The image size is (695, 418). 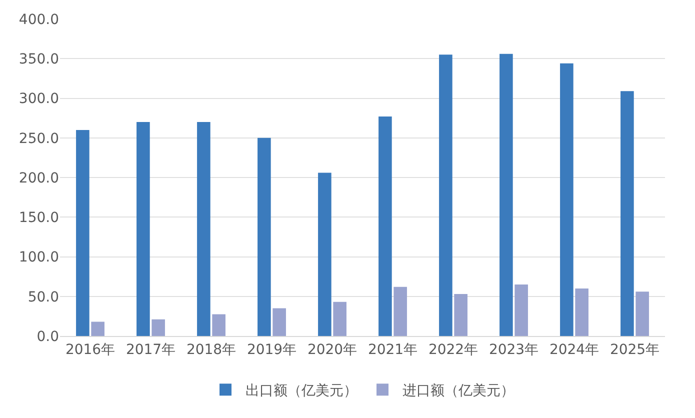 What do you see at coordinates (90, 350) in the screenshot?
I see `x-tick-label: 2016年` at bounding box center [90, 350].